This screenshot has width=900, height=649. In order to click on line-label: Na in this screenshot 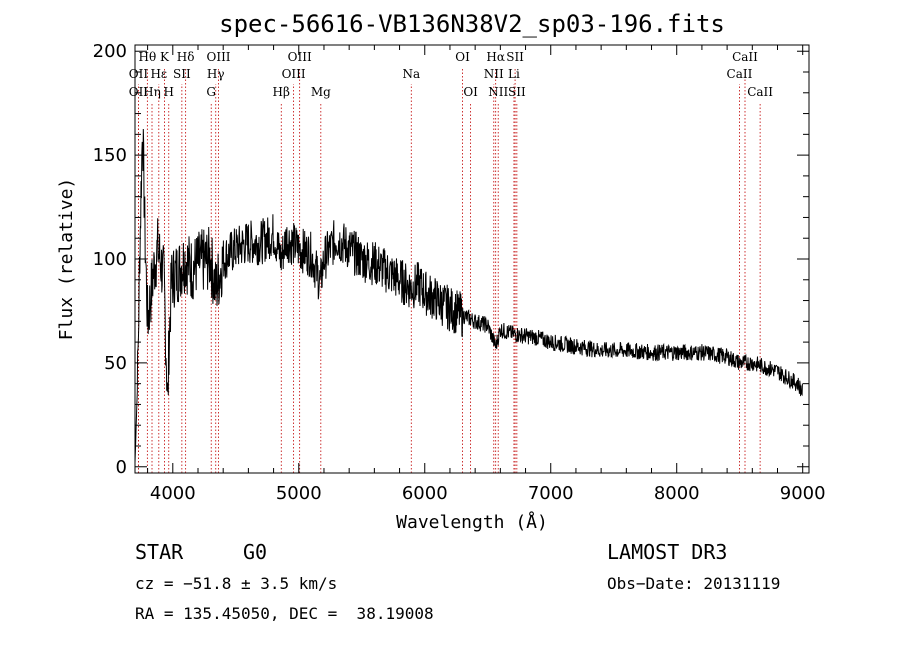, I will do `click(411, 74)`.